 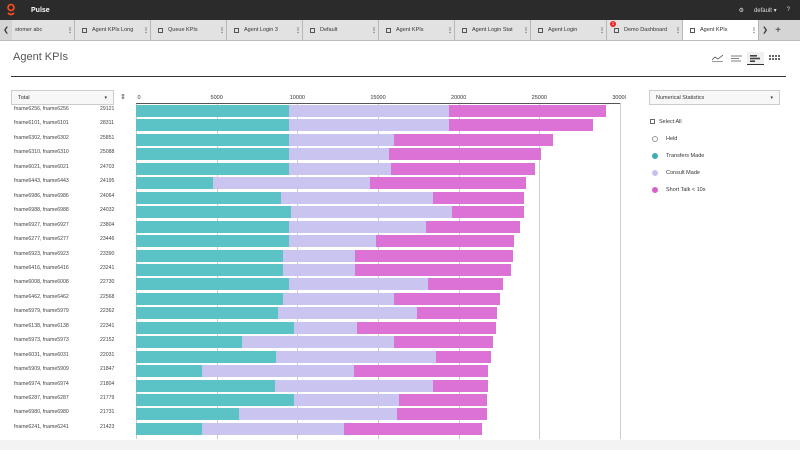 What do you see at coordinates (6, 30) in the screenshot?
I see `tab-scroll-left-icon: ❮` at bounding box center [6, 30].